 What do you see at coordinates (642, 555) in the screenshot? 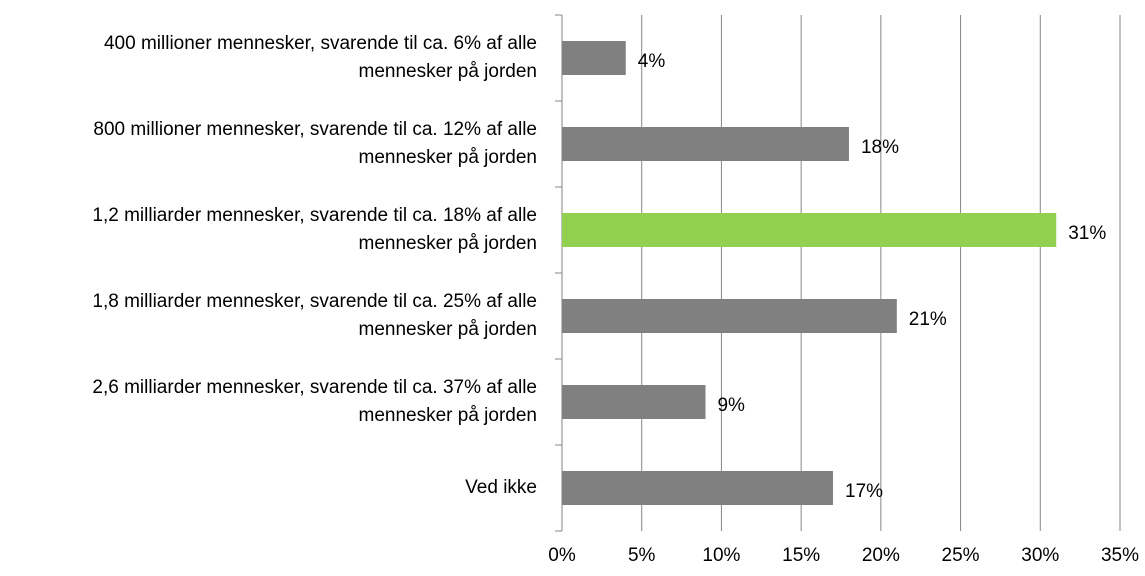
I see `x-tick-label: 5%` at bounding box center [642, 555].